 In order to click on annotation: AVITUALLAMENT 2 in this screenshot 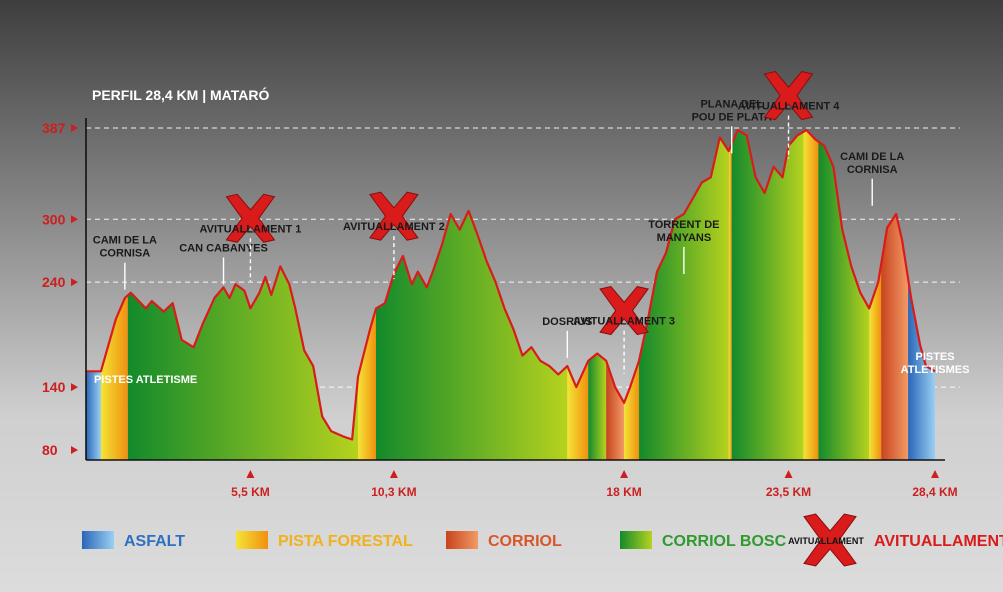, I will do `click(394, 235)`.